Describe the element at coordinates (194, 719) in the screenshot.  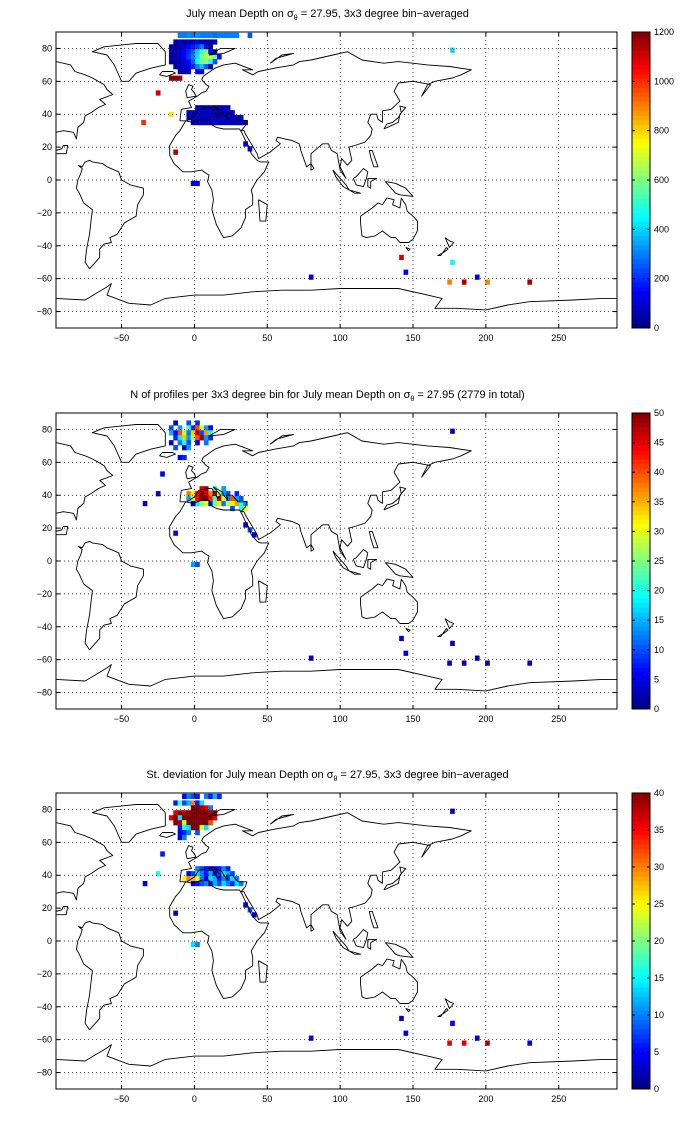
I see `x-tick-label: 0` at that location.